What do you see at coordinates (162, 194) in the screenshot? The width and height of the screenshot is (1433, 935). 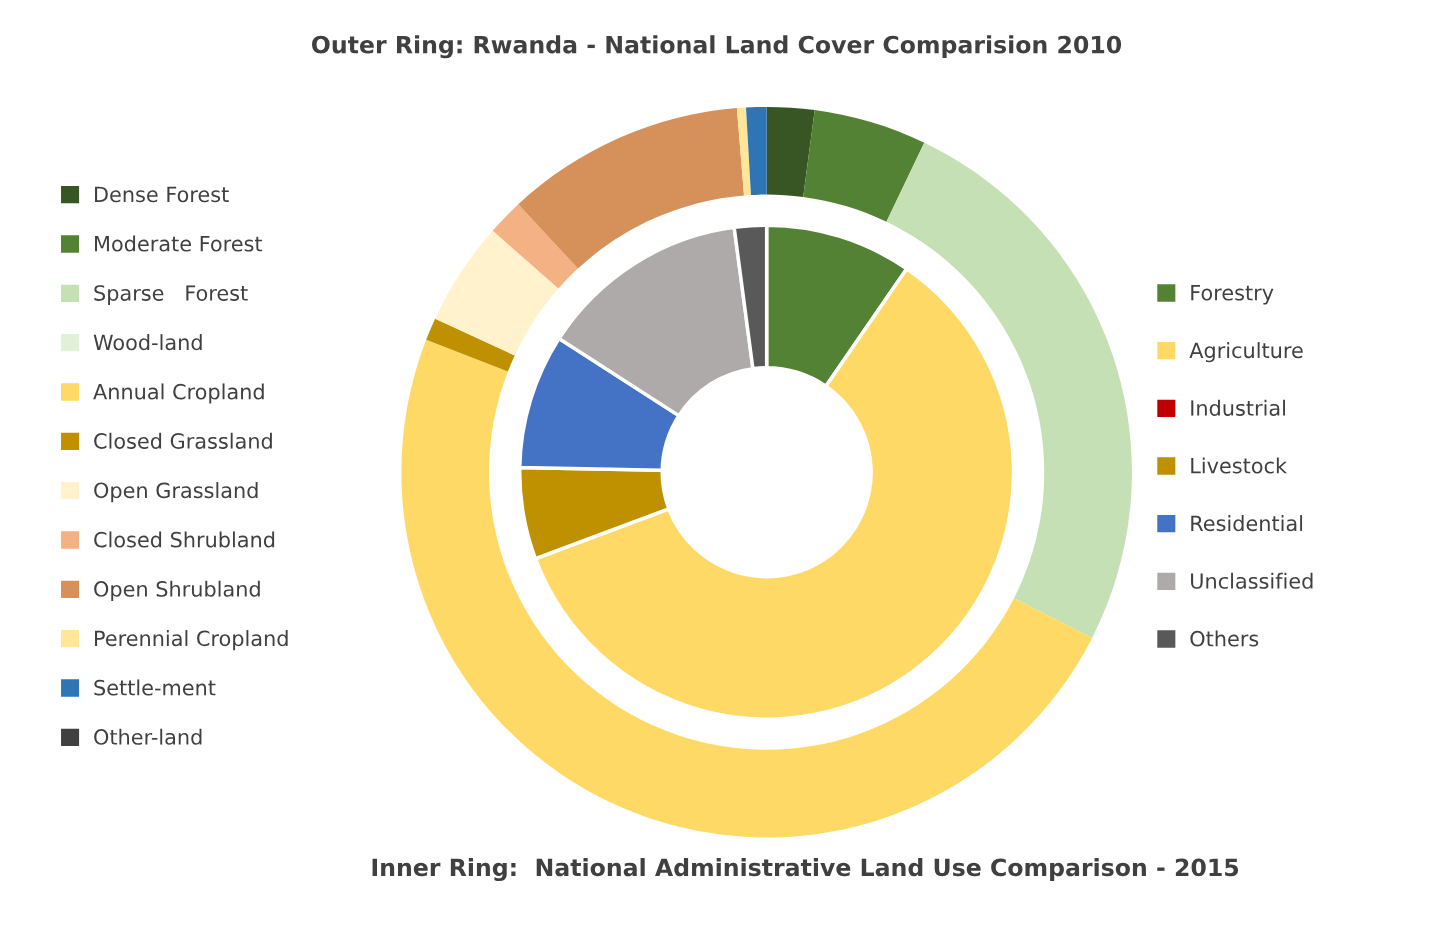 I see `legend-label: Dense Forest` at bounding box center [162, 194].